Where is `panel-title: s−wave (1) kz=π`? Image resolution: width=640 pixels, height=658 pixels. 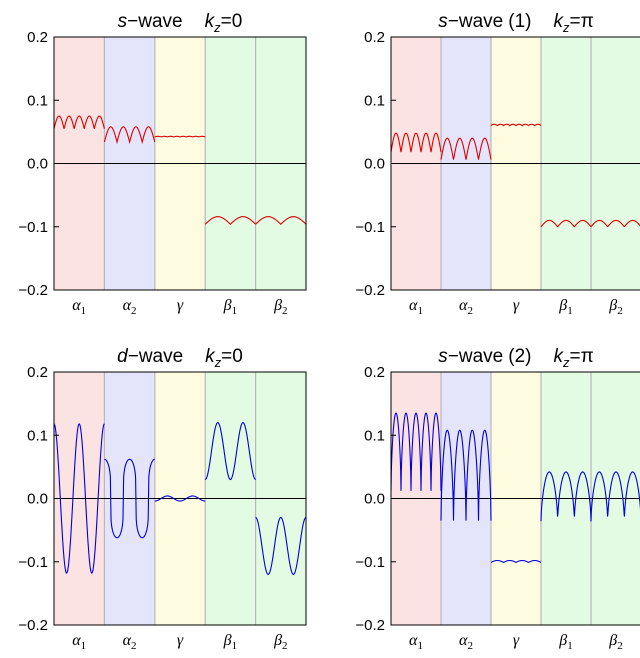 panel-title: s−wave (1) kz=π is located at coordinates (515, 23).